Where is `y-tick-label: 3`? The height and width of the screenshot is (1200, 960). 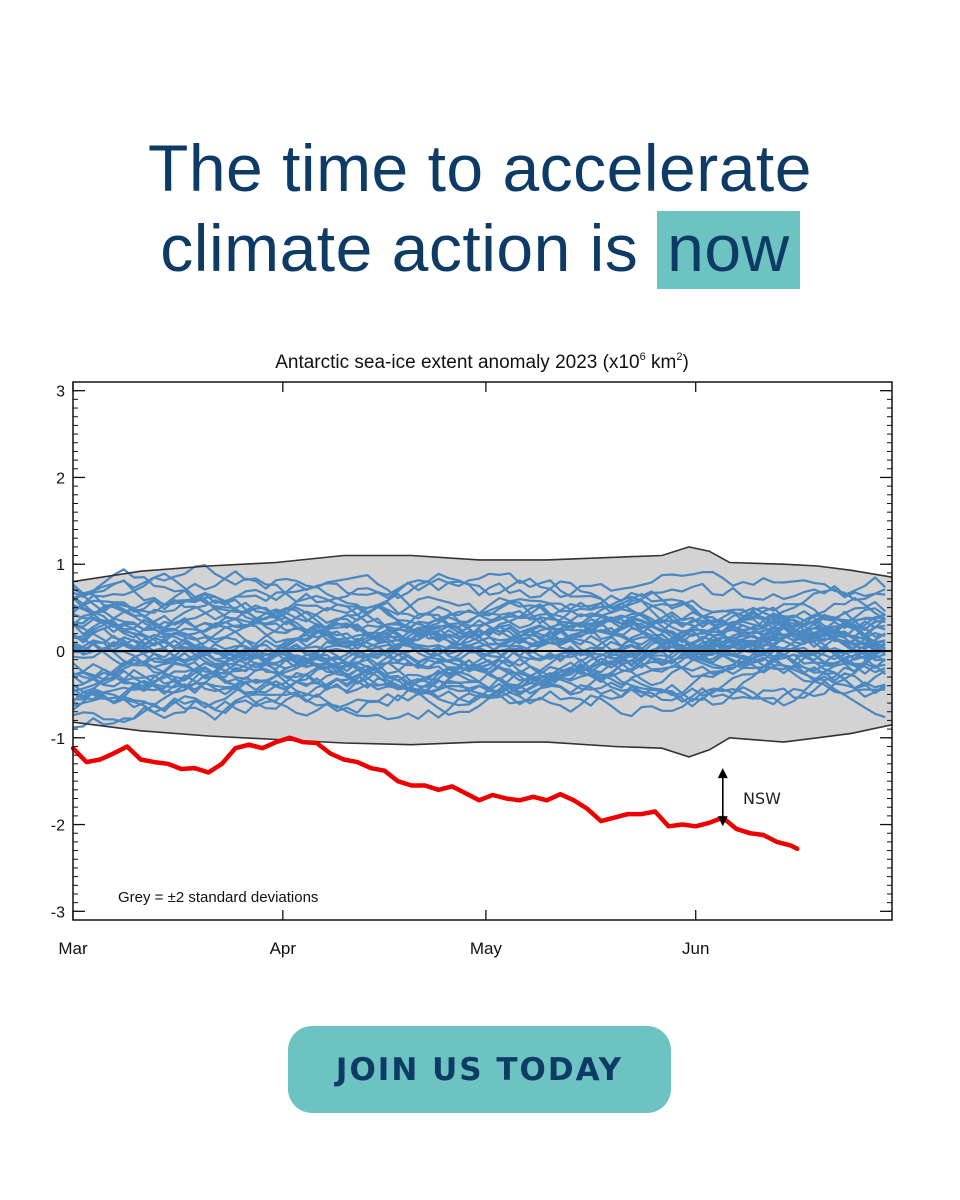 y-tick-label: 3 is located at coordinates (60, 392).